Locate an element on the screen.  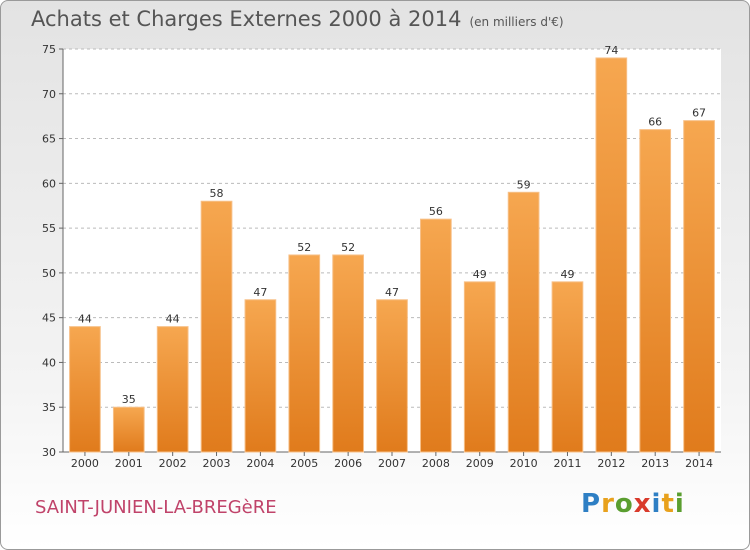
y-tick-label: 60 is located at coordinates (49, 183).